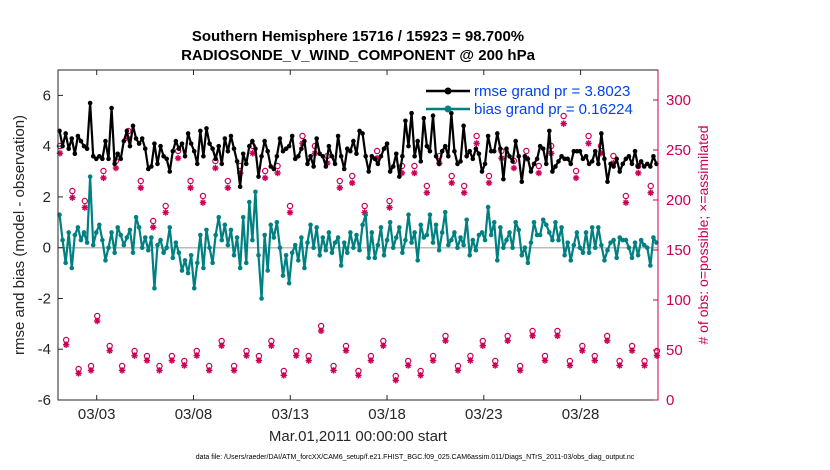 The width and height of the screenshot is (830, 470). Describe the element at coordinates (672, 239) in the screenshot. I see `y-axis-right: 0 50 100 150 200 250 300` at that location.